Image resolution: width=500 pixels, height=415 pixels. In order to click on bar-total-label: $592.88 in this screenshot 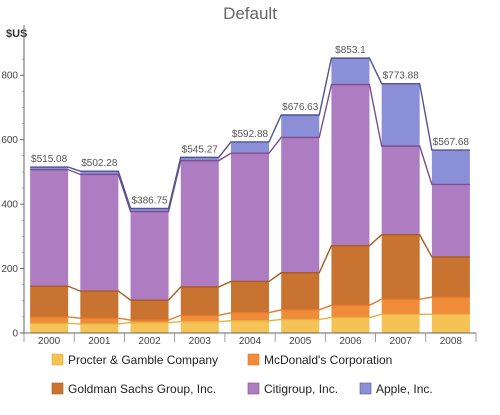, I will do `click(250, 134)`.